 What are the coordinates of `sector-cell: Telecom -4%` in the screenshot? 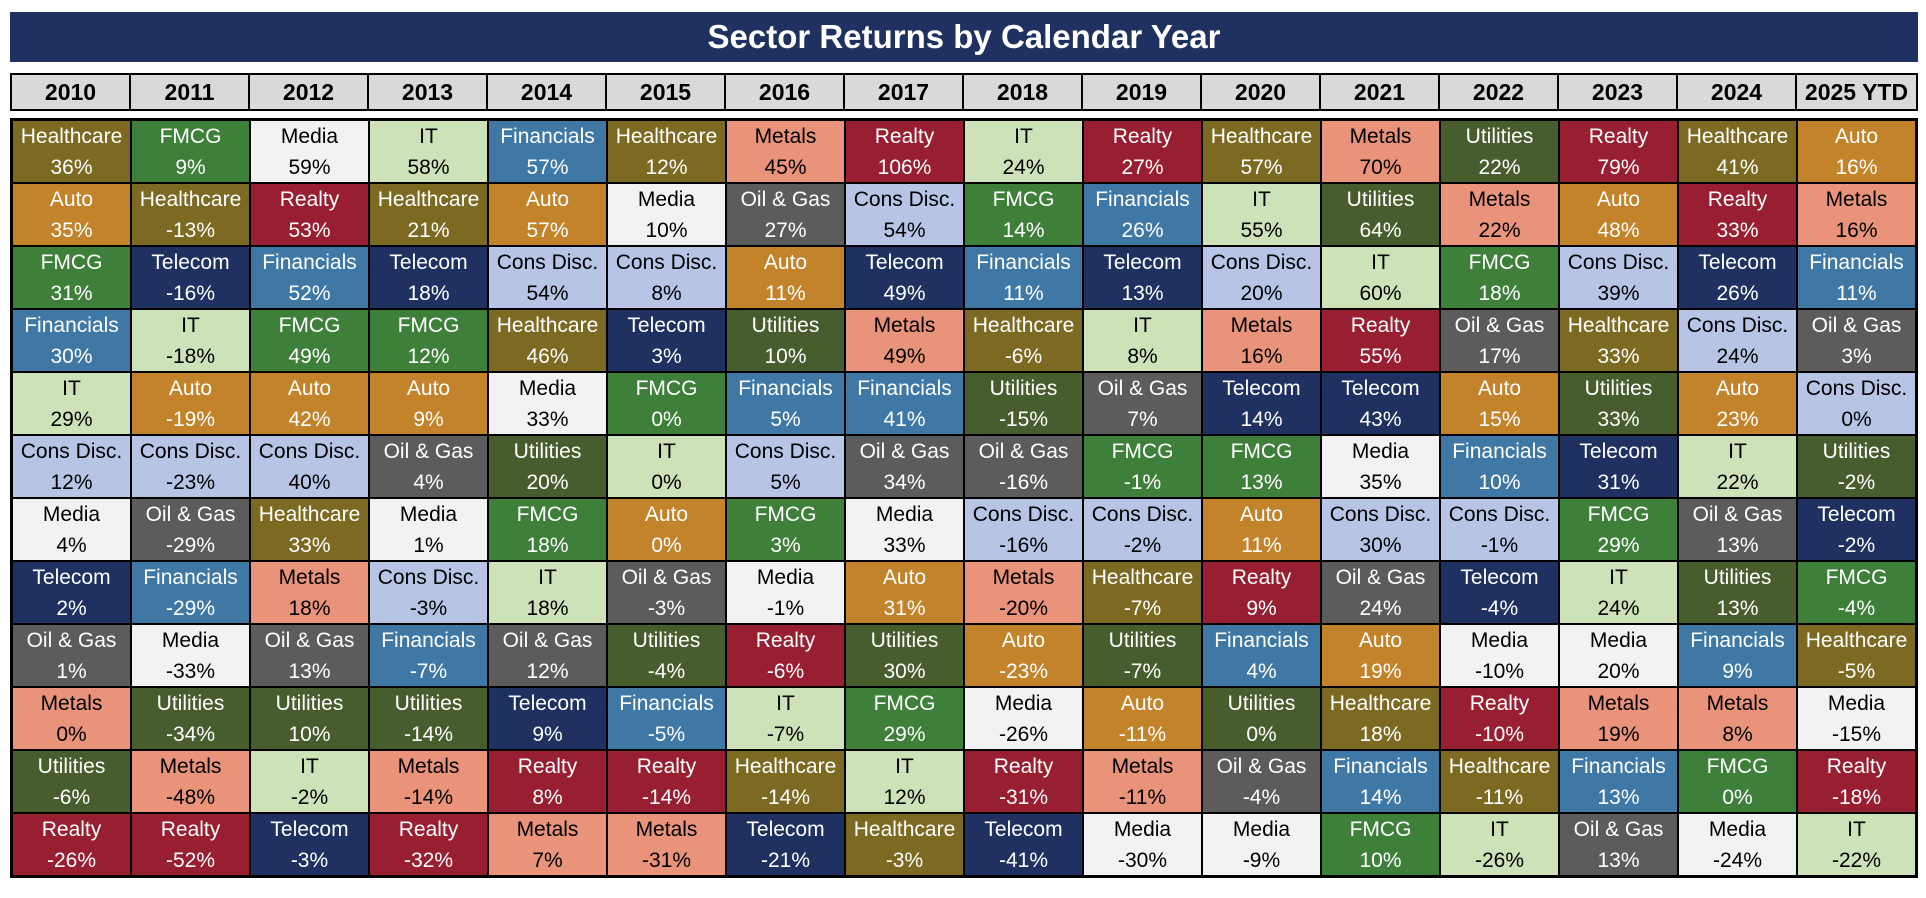 It's located at (1499, 592).